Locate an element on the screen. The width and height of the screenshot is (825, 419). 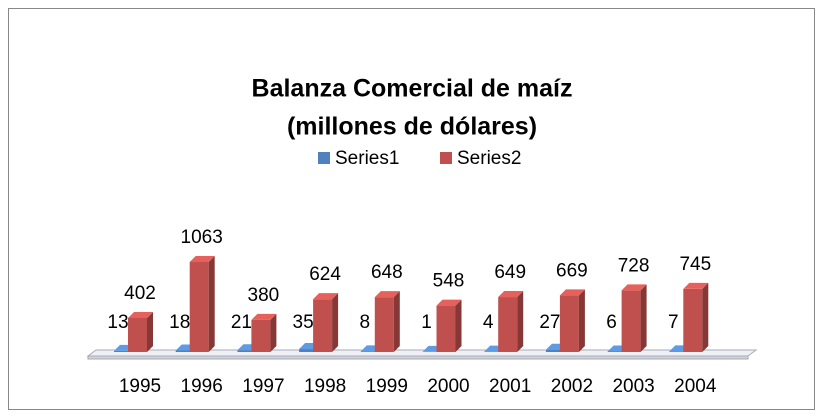
data-label: 380 is located at coordinates (264, 295).